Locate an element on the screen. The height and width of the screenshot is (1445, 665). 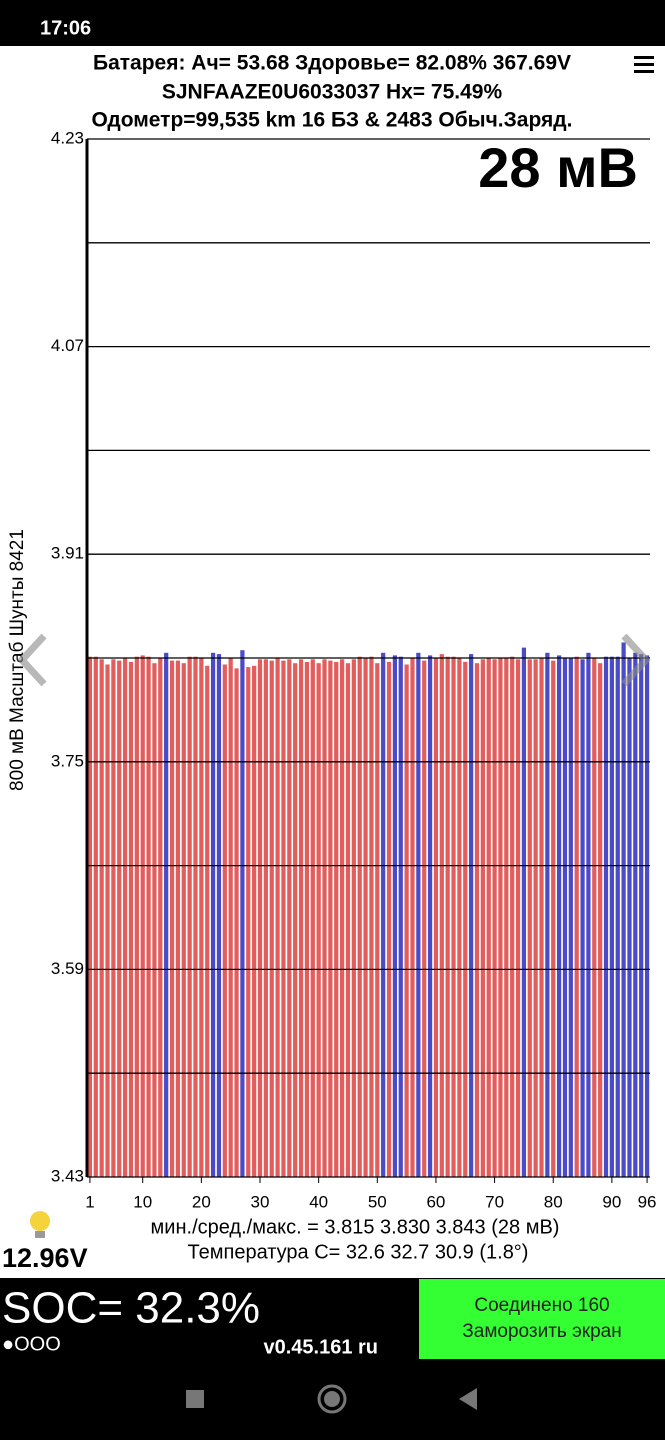
nav-home is located at coordinates (332, 1399).